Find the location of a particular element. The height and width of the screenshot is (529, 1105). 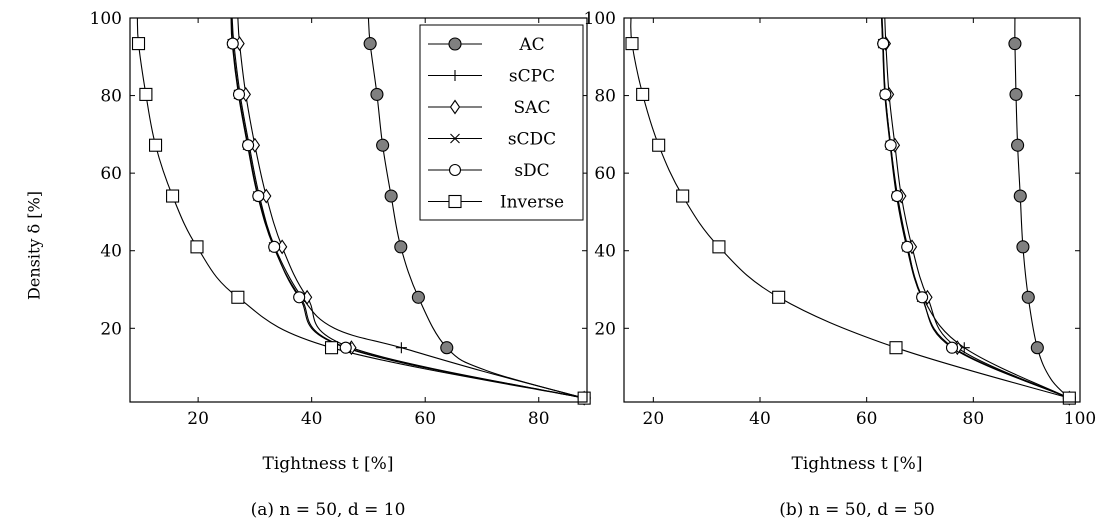

x-tick-label-a: 80 is located at coordinates (539, 419).